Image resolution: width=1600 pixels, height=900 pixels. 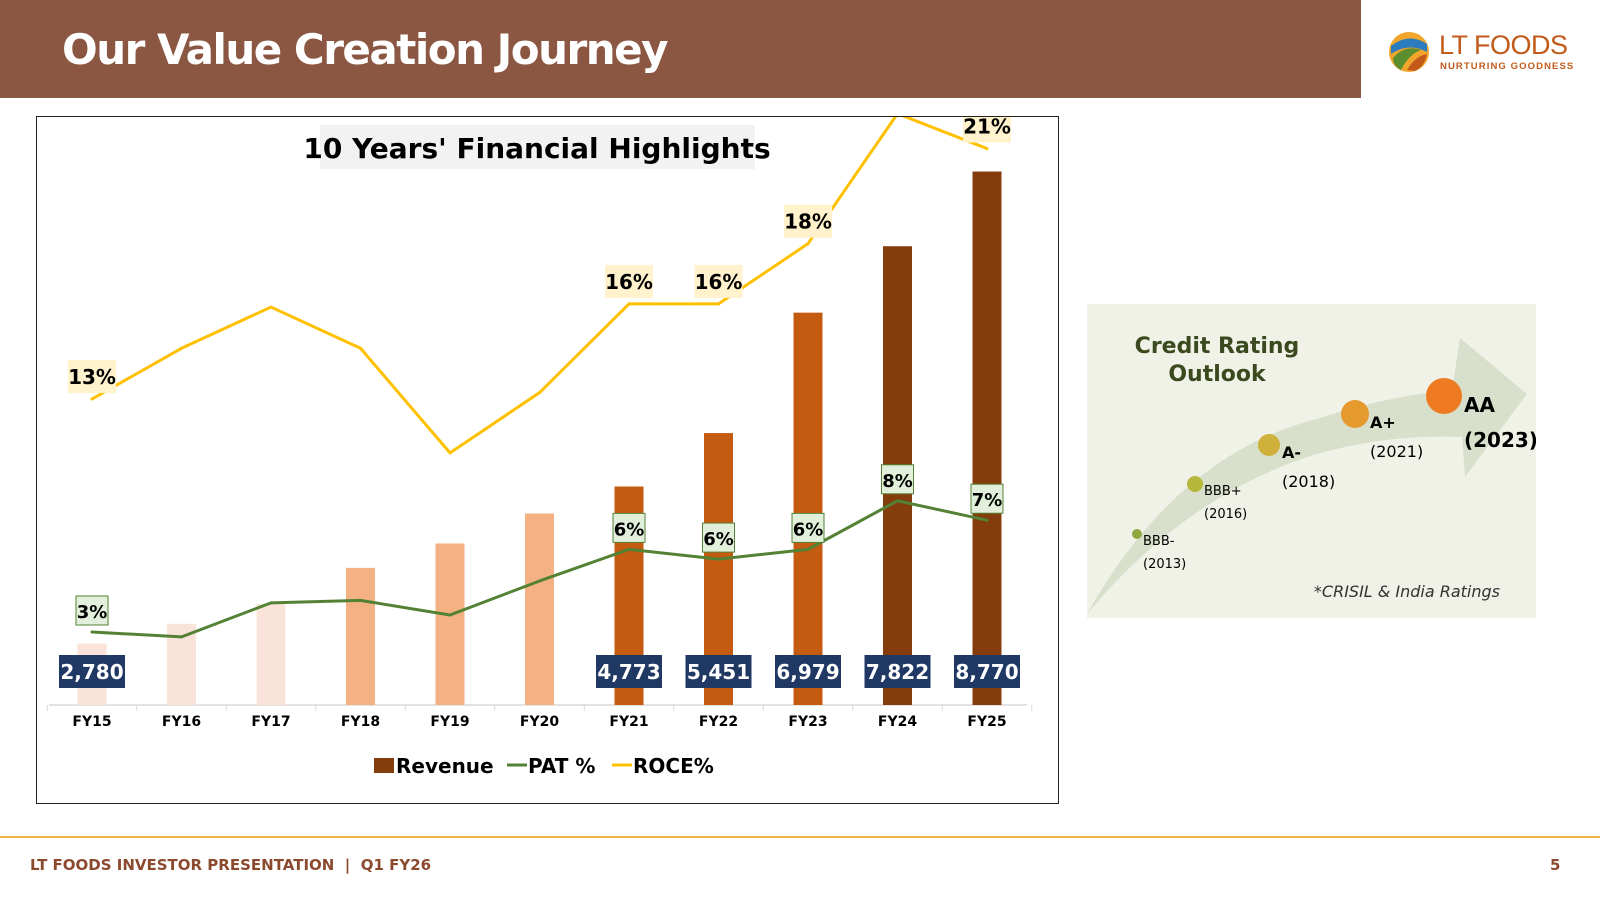 What do you see at coordinates (1223, 491) in the screenshot?
I see `rating-label: BBB+` at bounding box center [1223, 491].